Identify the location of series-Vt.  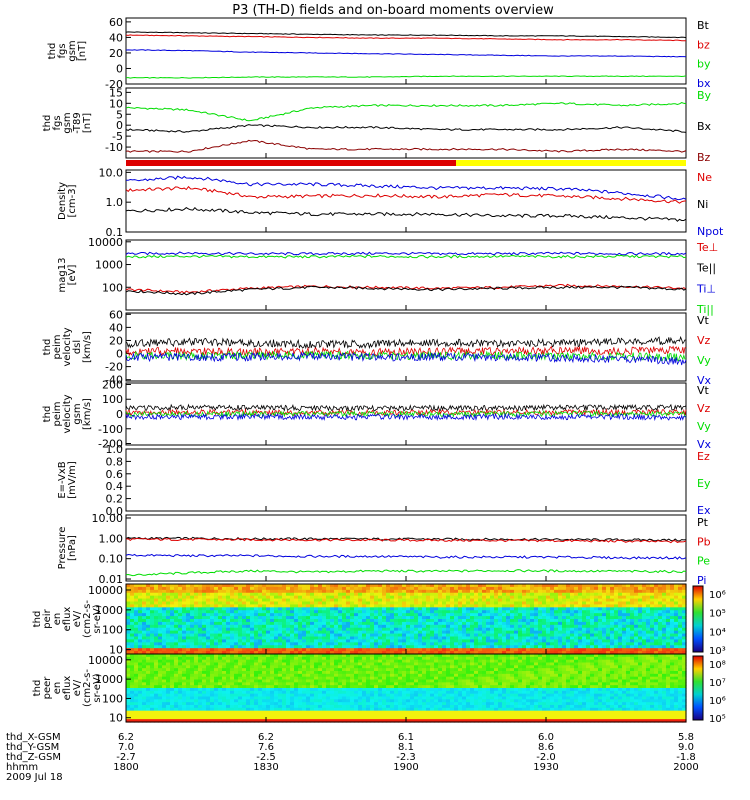
(406, 407).